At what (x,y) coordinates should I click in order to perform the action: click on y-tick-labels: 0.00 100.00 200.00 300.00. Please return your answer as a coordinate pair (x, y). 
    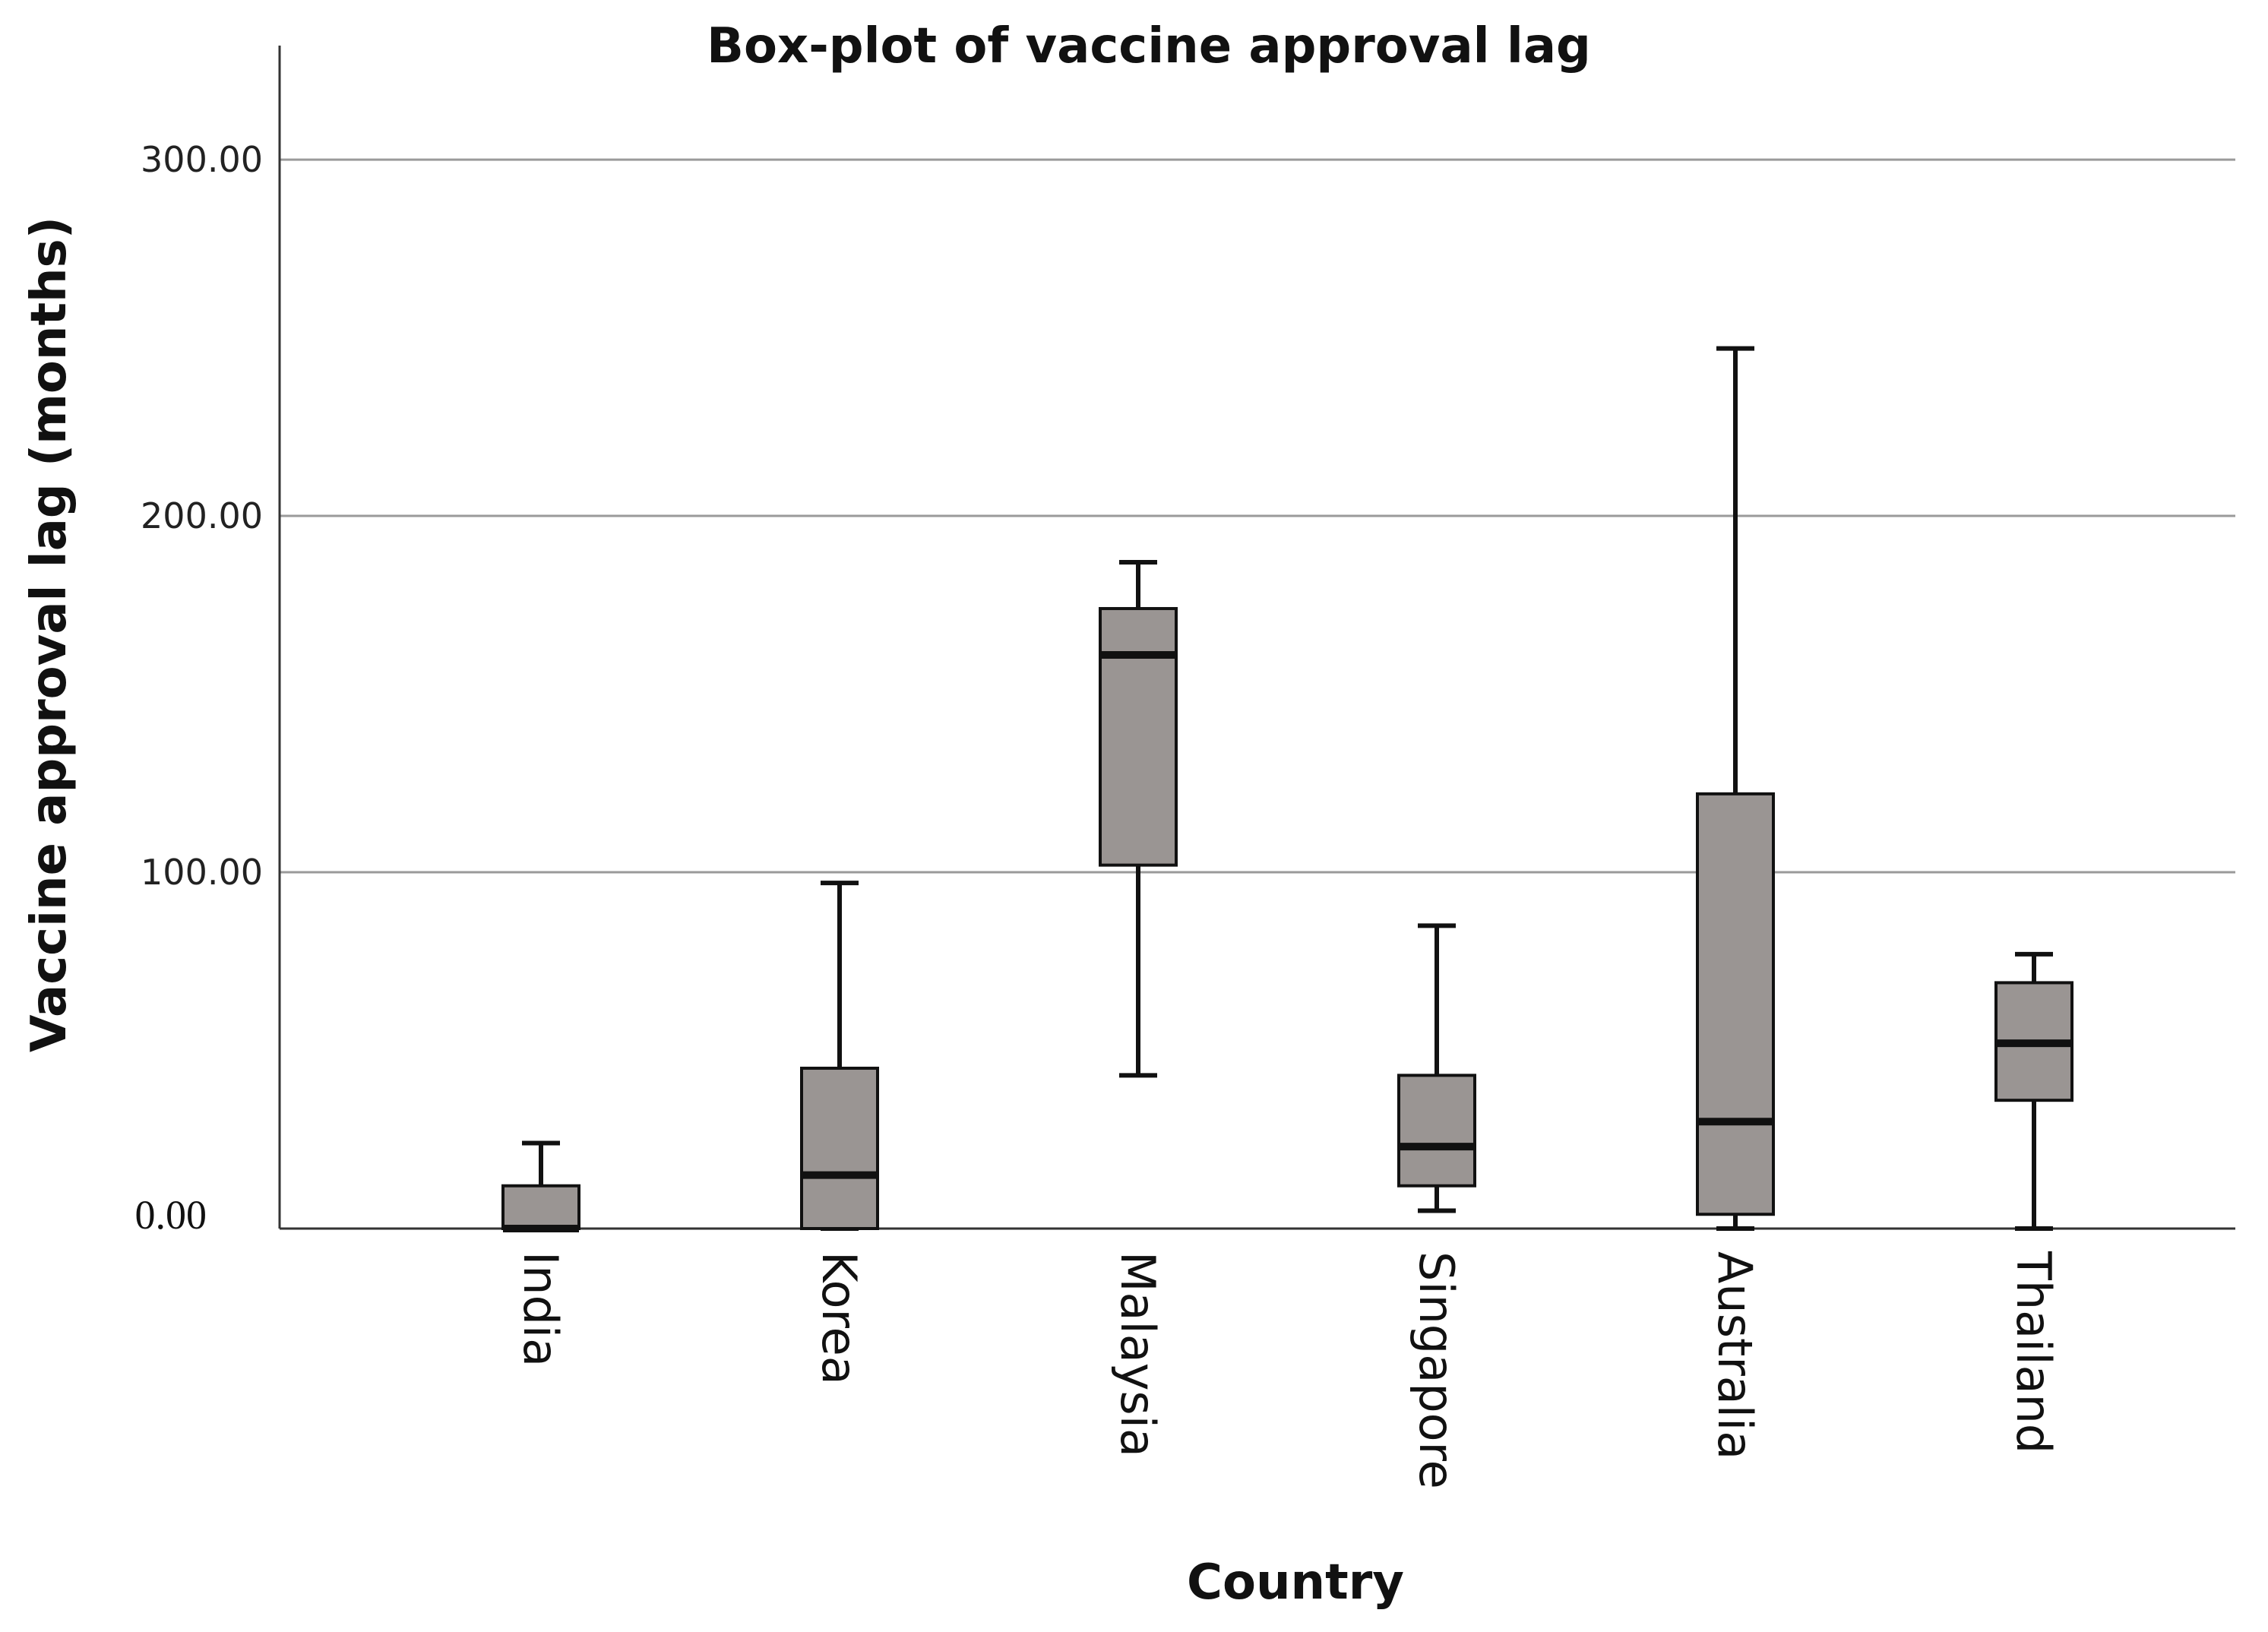
    Looking at the image, I should click on (199, 688).